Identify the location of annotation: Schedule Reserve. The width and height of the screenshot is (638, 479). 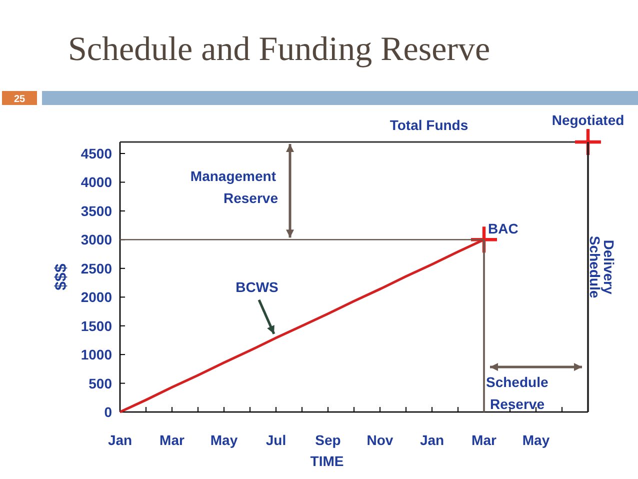
(517, 393).